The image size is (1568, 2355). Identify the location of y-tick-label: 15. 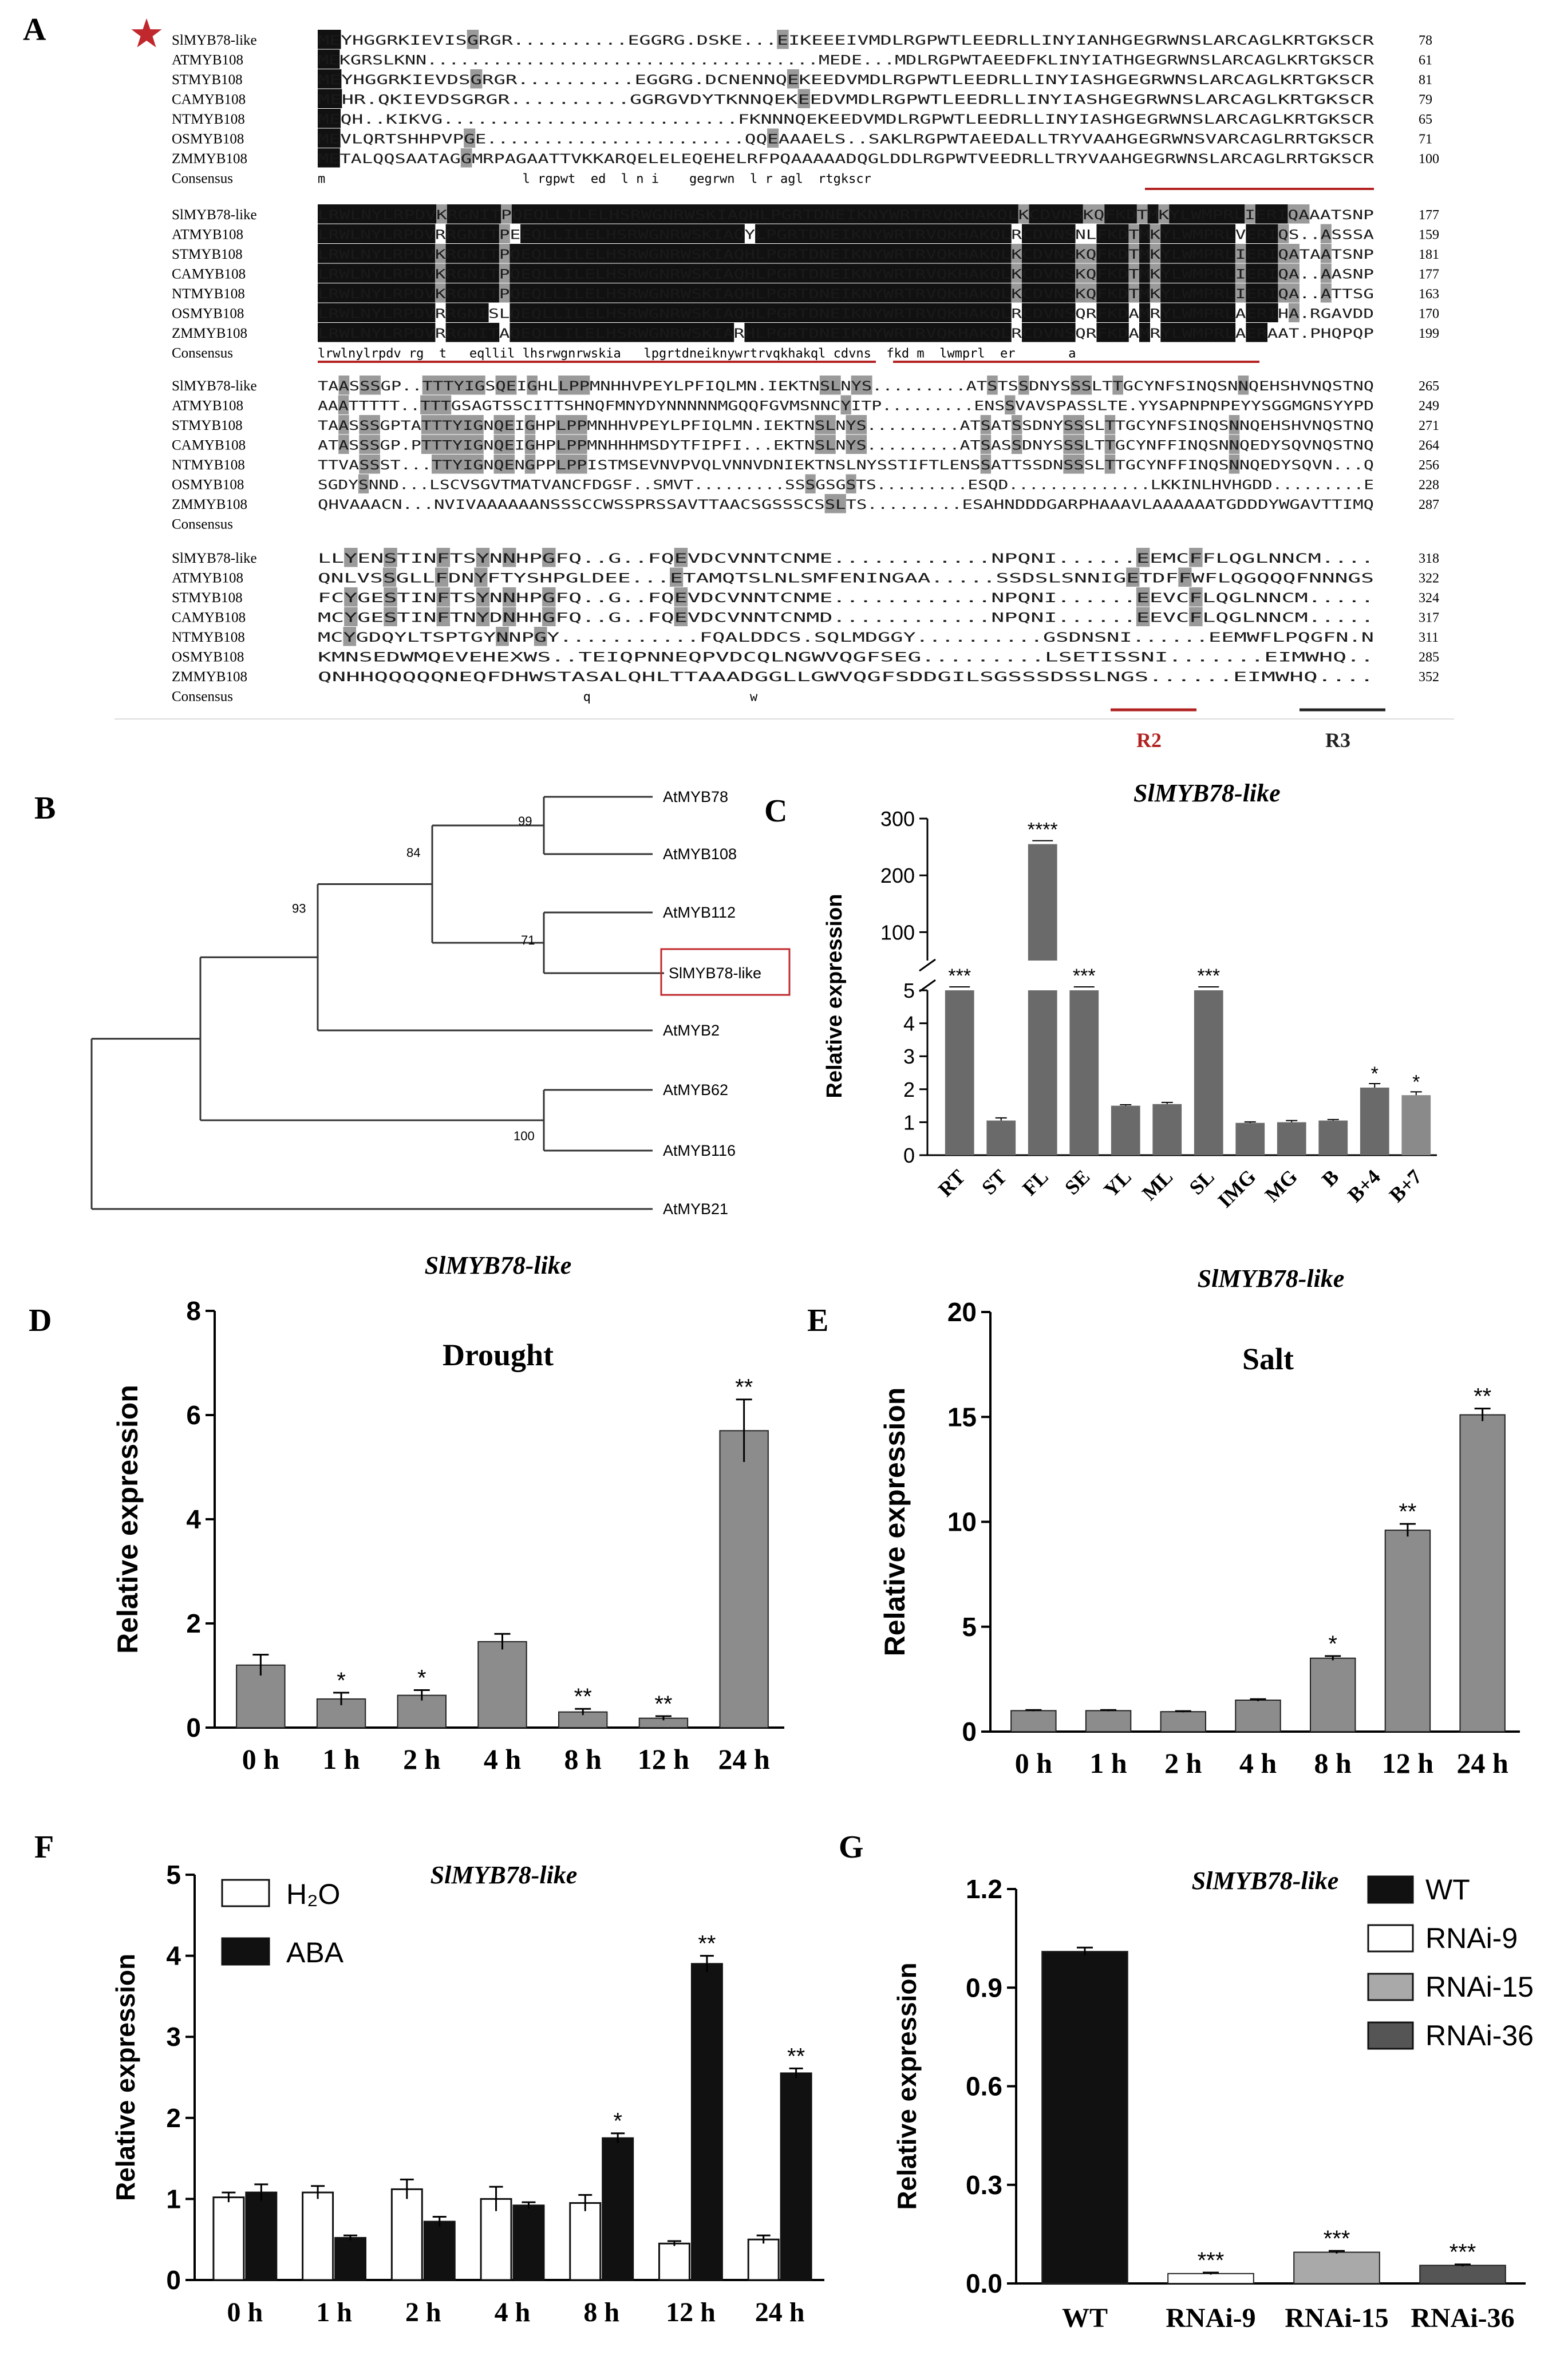
(962, 1417).